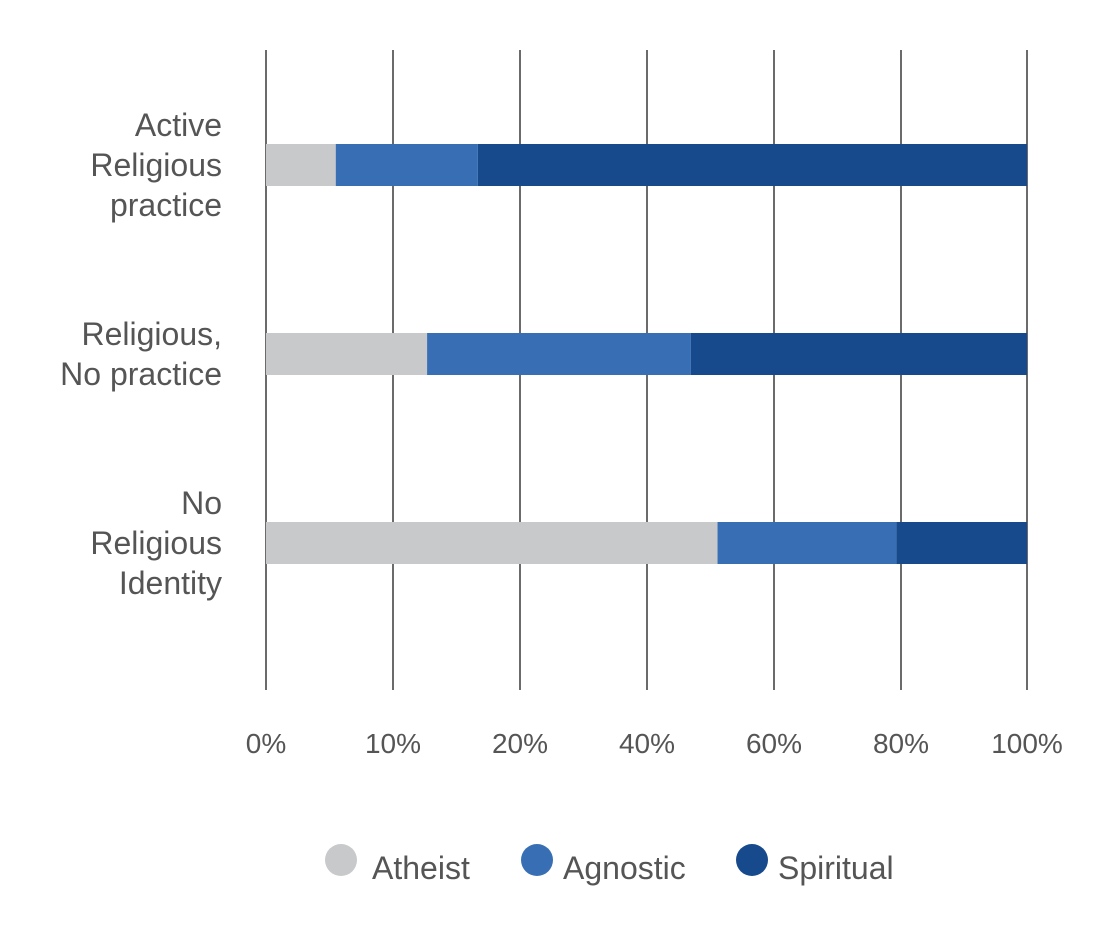 This screenshot has height=949, width=1103. Describe the element at coordinates (341, 860) in the screenshot. I see `legend-swatch-atheist` at that location.